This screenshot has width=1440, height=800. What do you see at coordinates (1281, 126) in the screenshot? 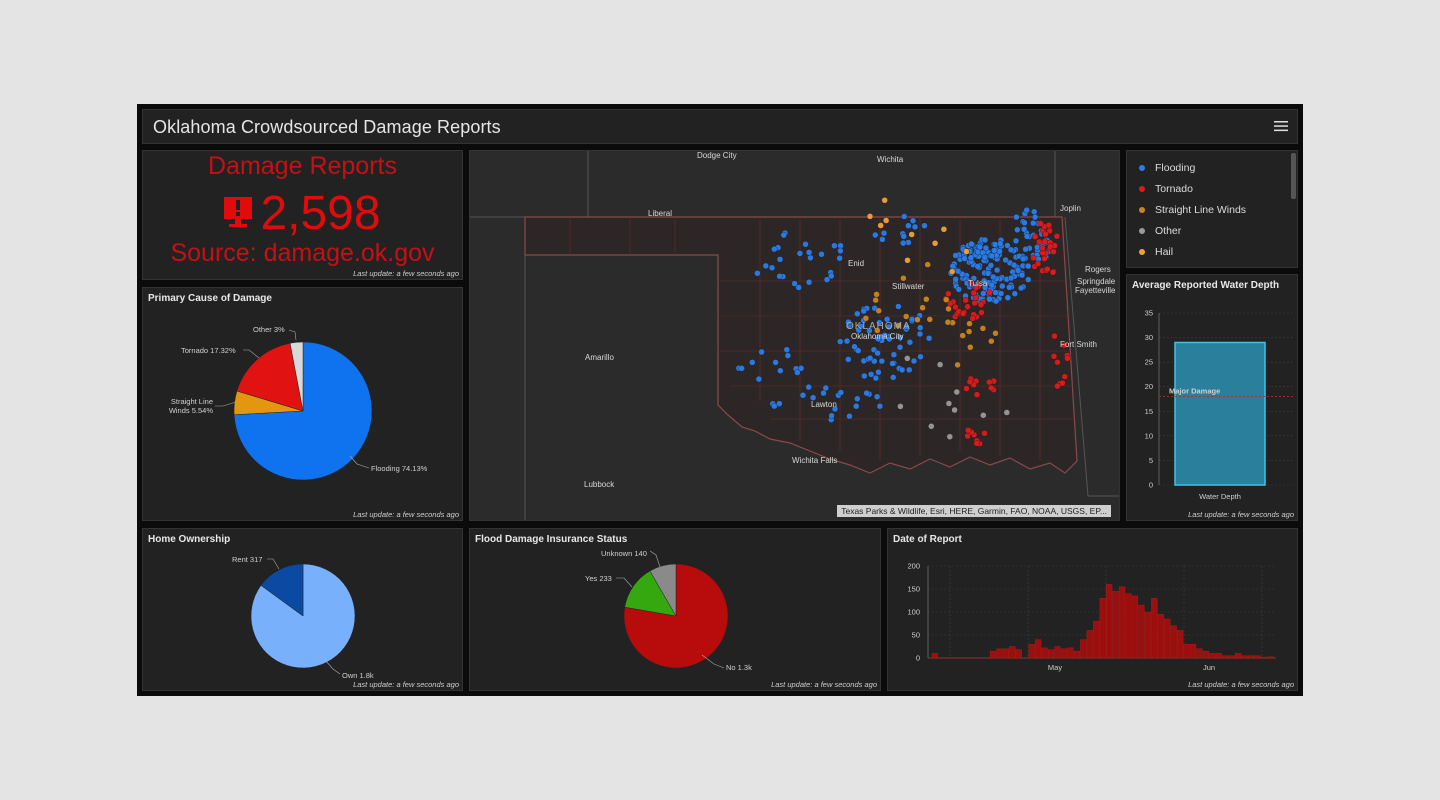
I see `hamburger-menu-icon` at bounding box center [1281, 126].